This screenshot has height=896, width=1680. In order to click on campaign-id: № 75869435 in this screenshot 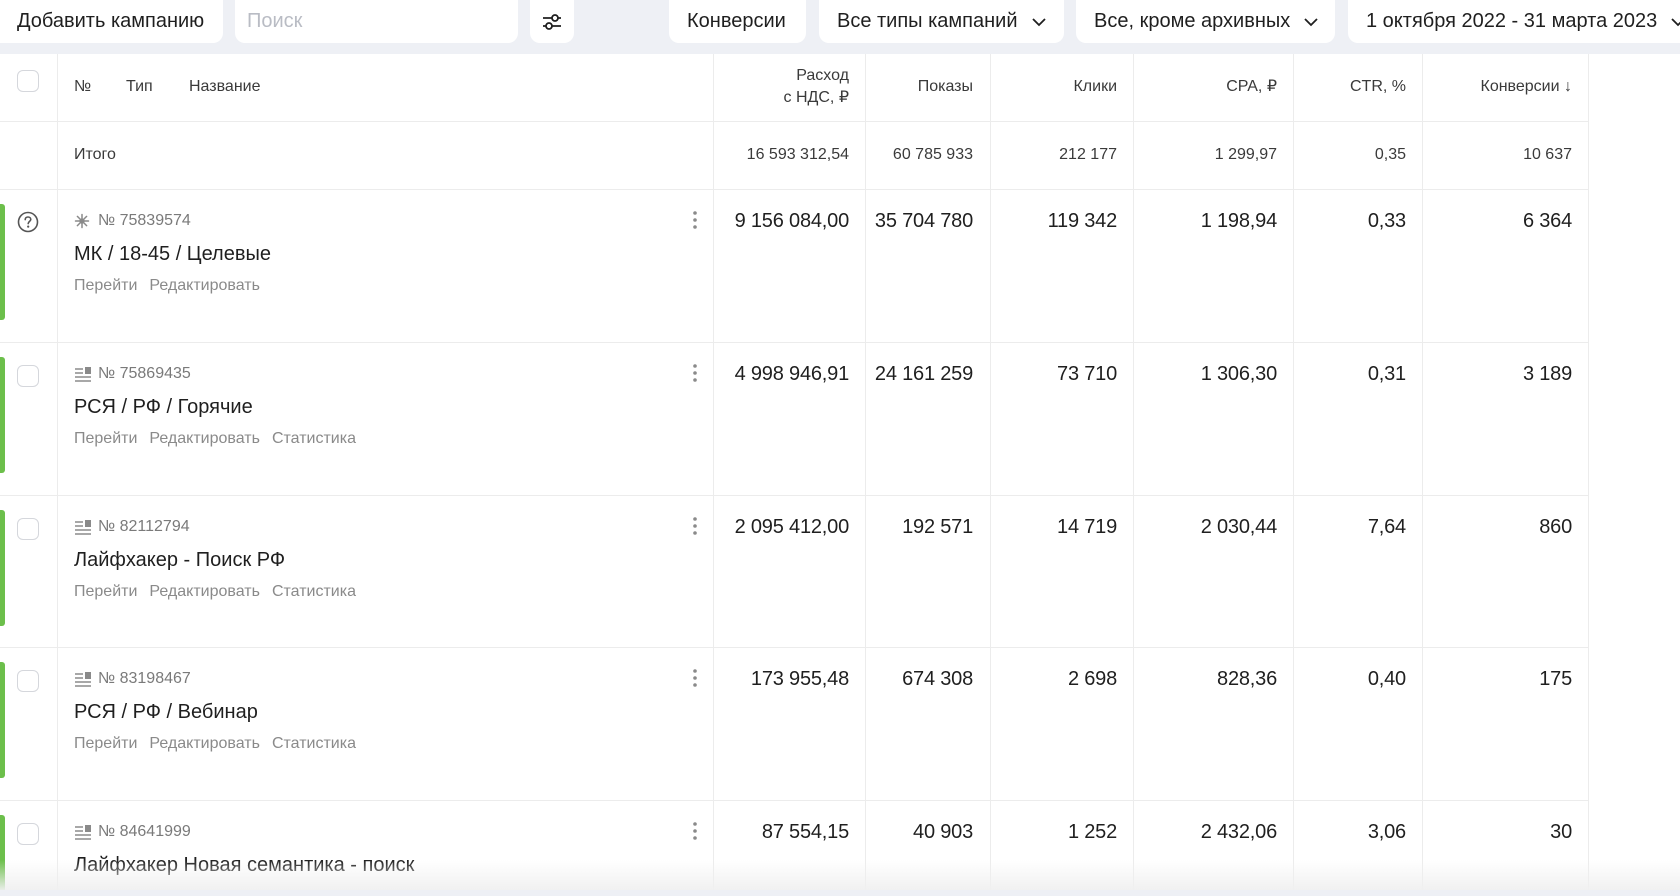, I will do `click(132, 374)`.